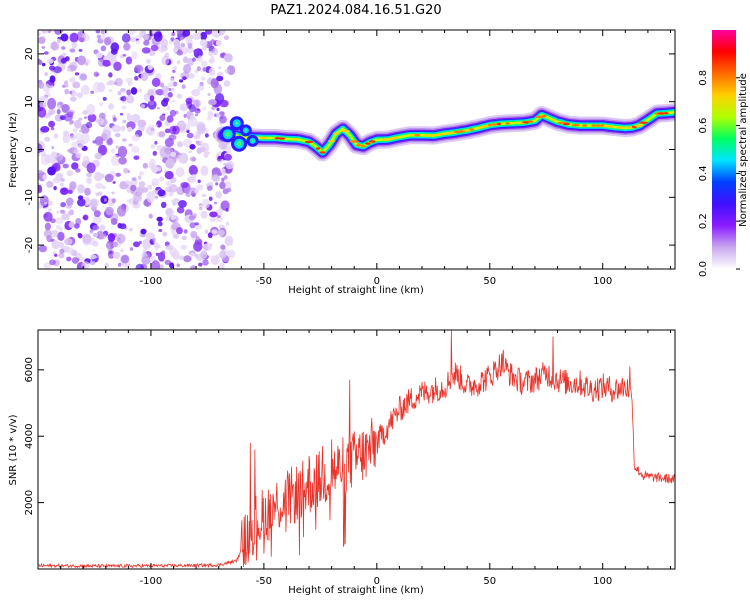 The image size is (750, 600). I want to click on ridge-blob, so click(228, 134).